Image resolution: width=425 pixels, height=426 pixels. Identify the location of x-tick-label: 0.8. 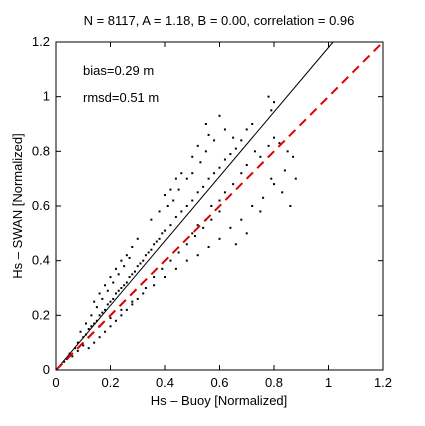
(274, 382).